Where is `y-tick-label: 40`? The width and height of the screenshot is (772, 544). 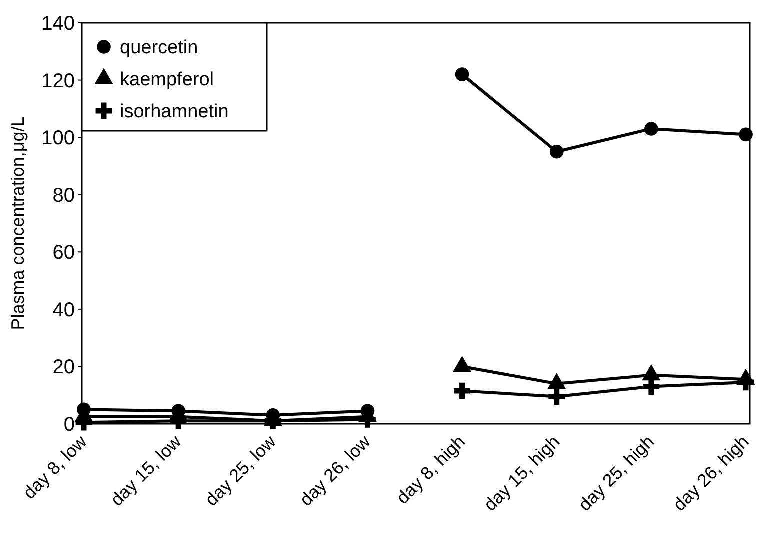 y-tick-label: 40 is located at coordinates (63, 310).